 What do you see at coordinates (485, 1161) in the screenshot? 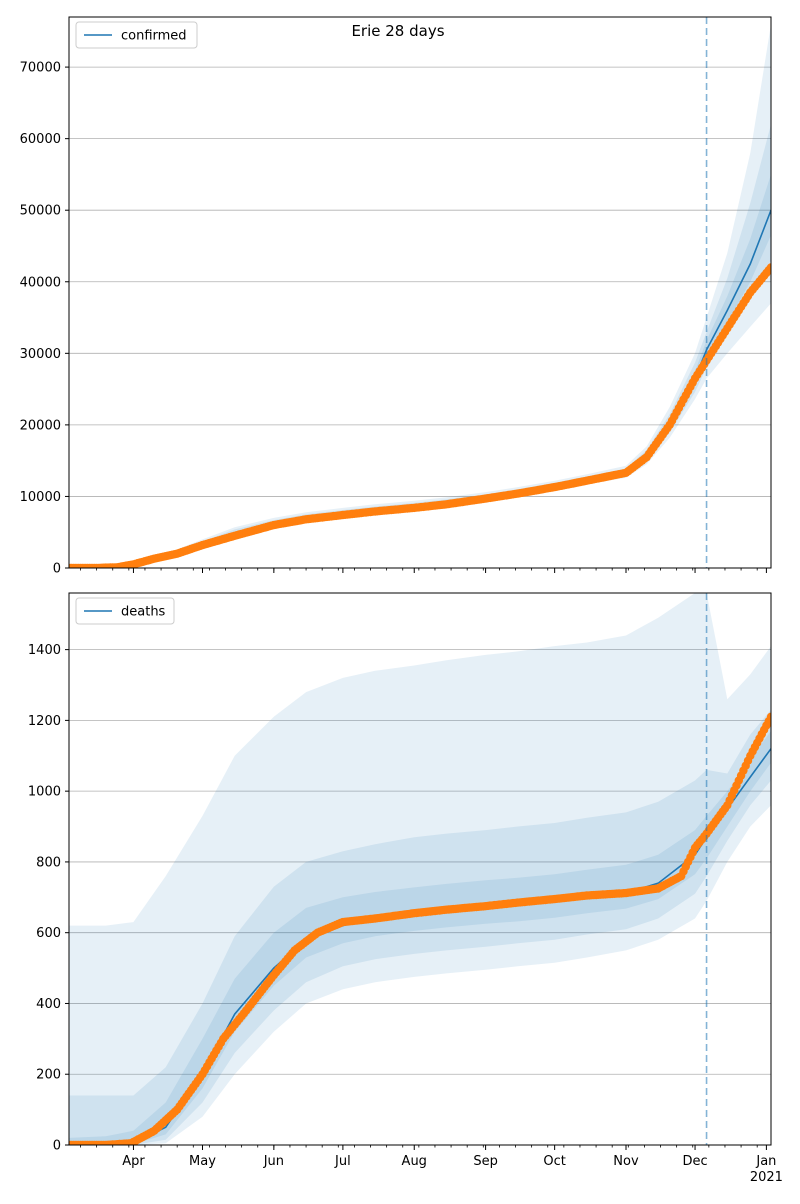
I see `x-tick-label: Sep` at bounding box center [485, 1161].